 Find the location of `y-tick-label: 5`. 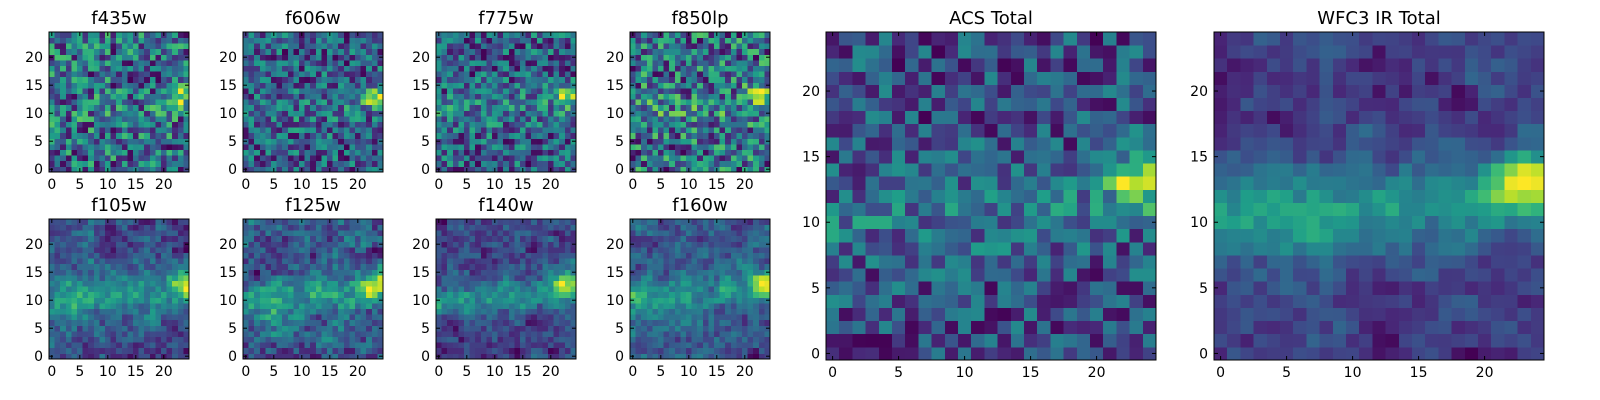

y-tick-label: 5 is located at coordinates (38, 329).